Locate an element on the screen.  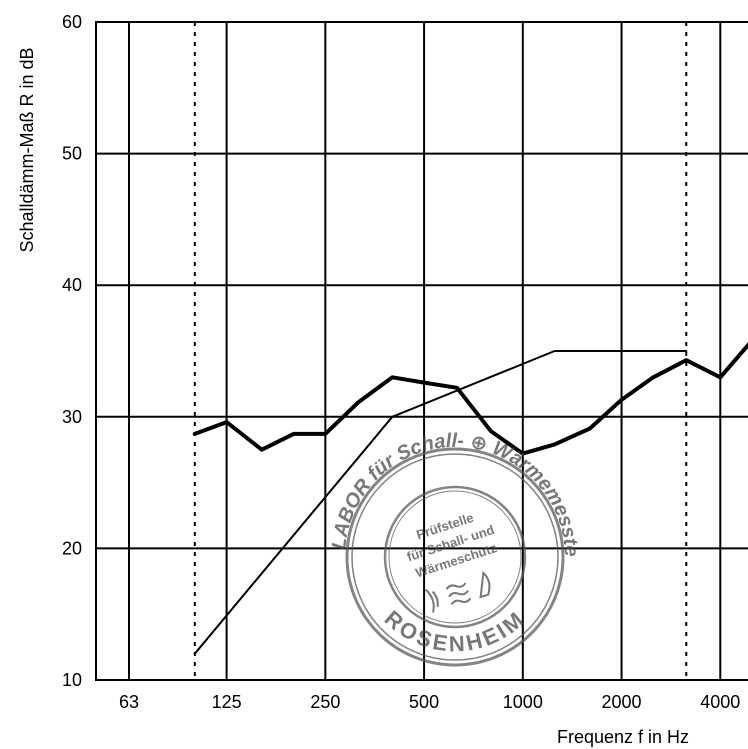
measured-curve is located at coordinates (470, 399).